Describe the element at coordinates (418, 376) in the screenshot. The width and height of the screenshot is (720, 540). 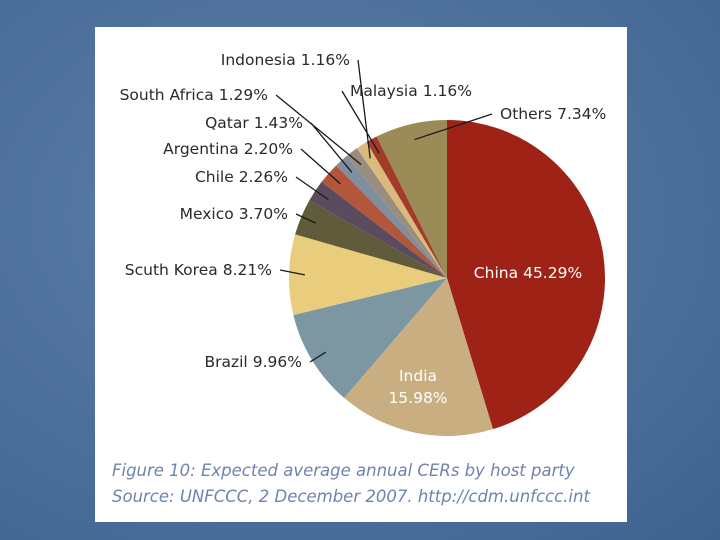
I see `category-name: India` at that location.